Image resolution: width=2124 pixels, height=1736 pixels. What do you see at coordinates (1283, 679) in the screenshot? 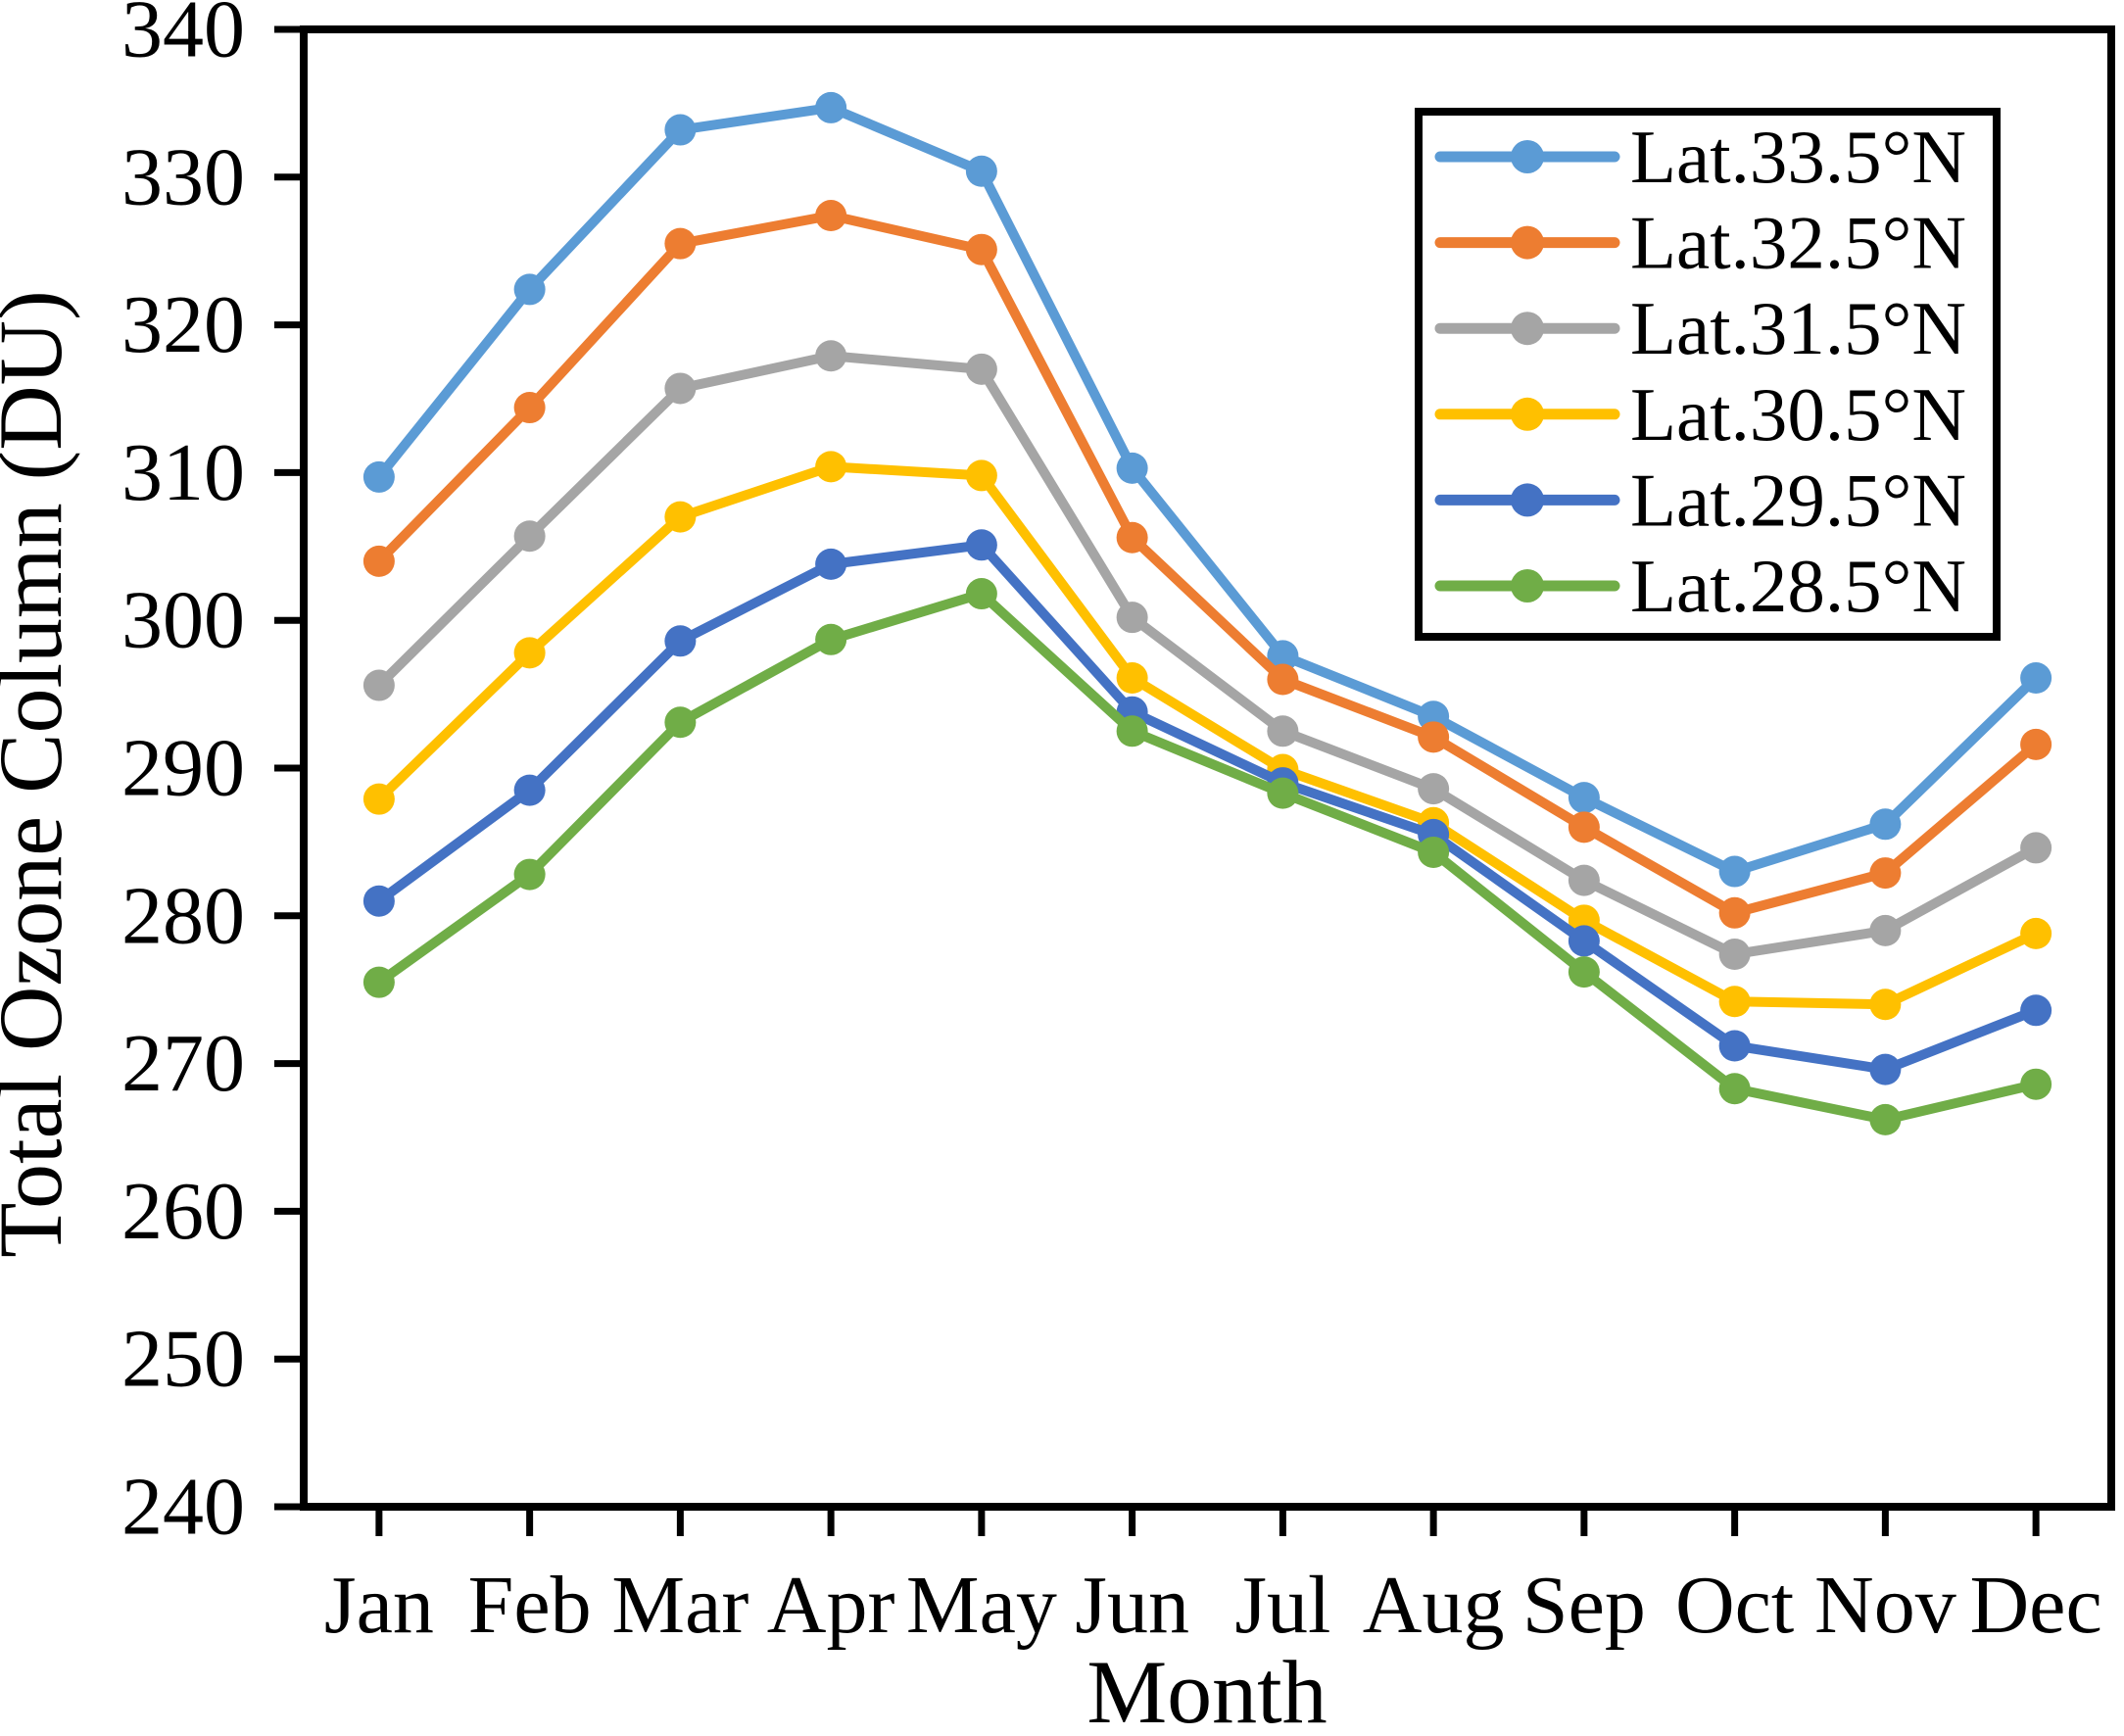
I see `data-point-lat-32-5-n-jul` at bounding box center [1283, 679].